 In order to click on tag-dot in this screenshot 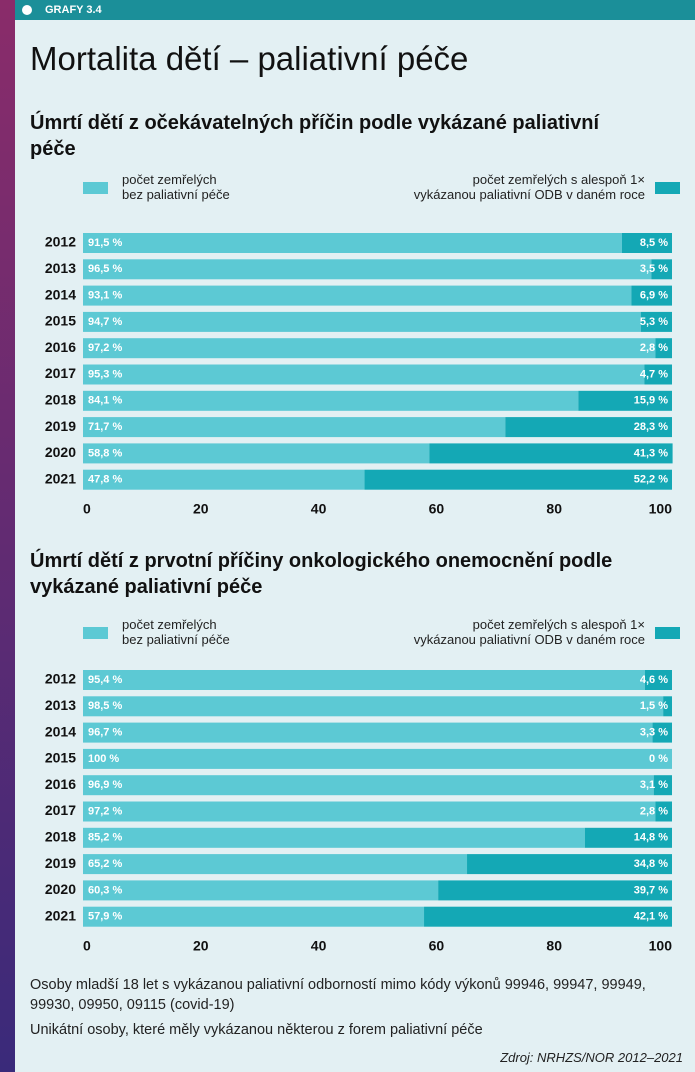, I will do `click(27, 10)`.